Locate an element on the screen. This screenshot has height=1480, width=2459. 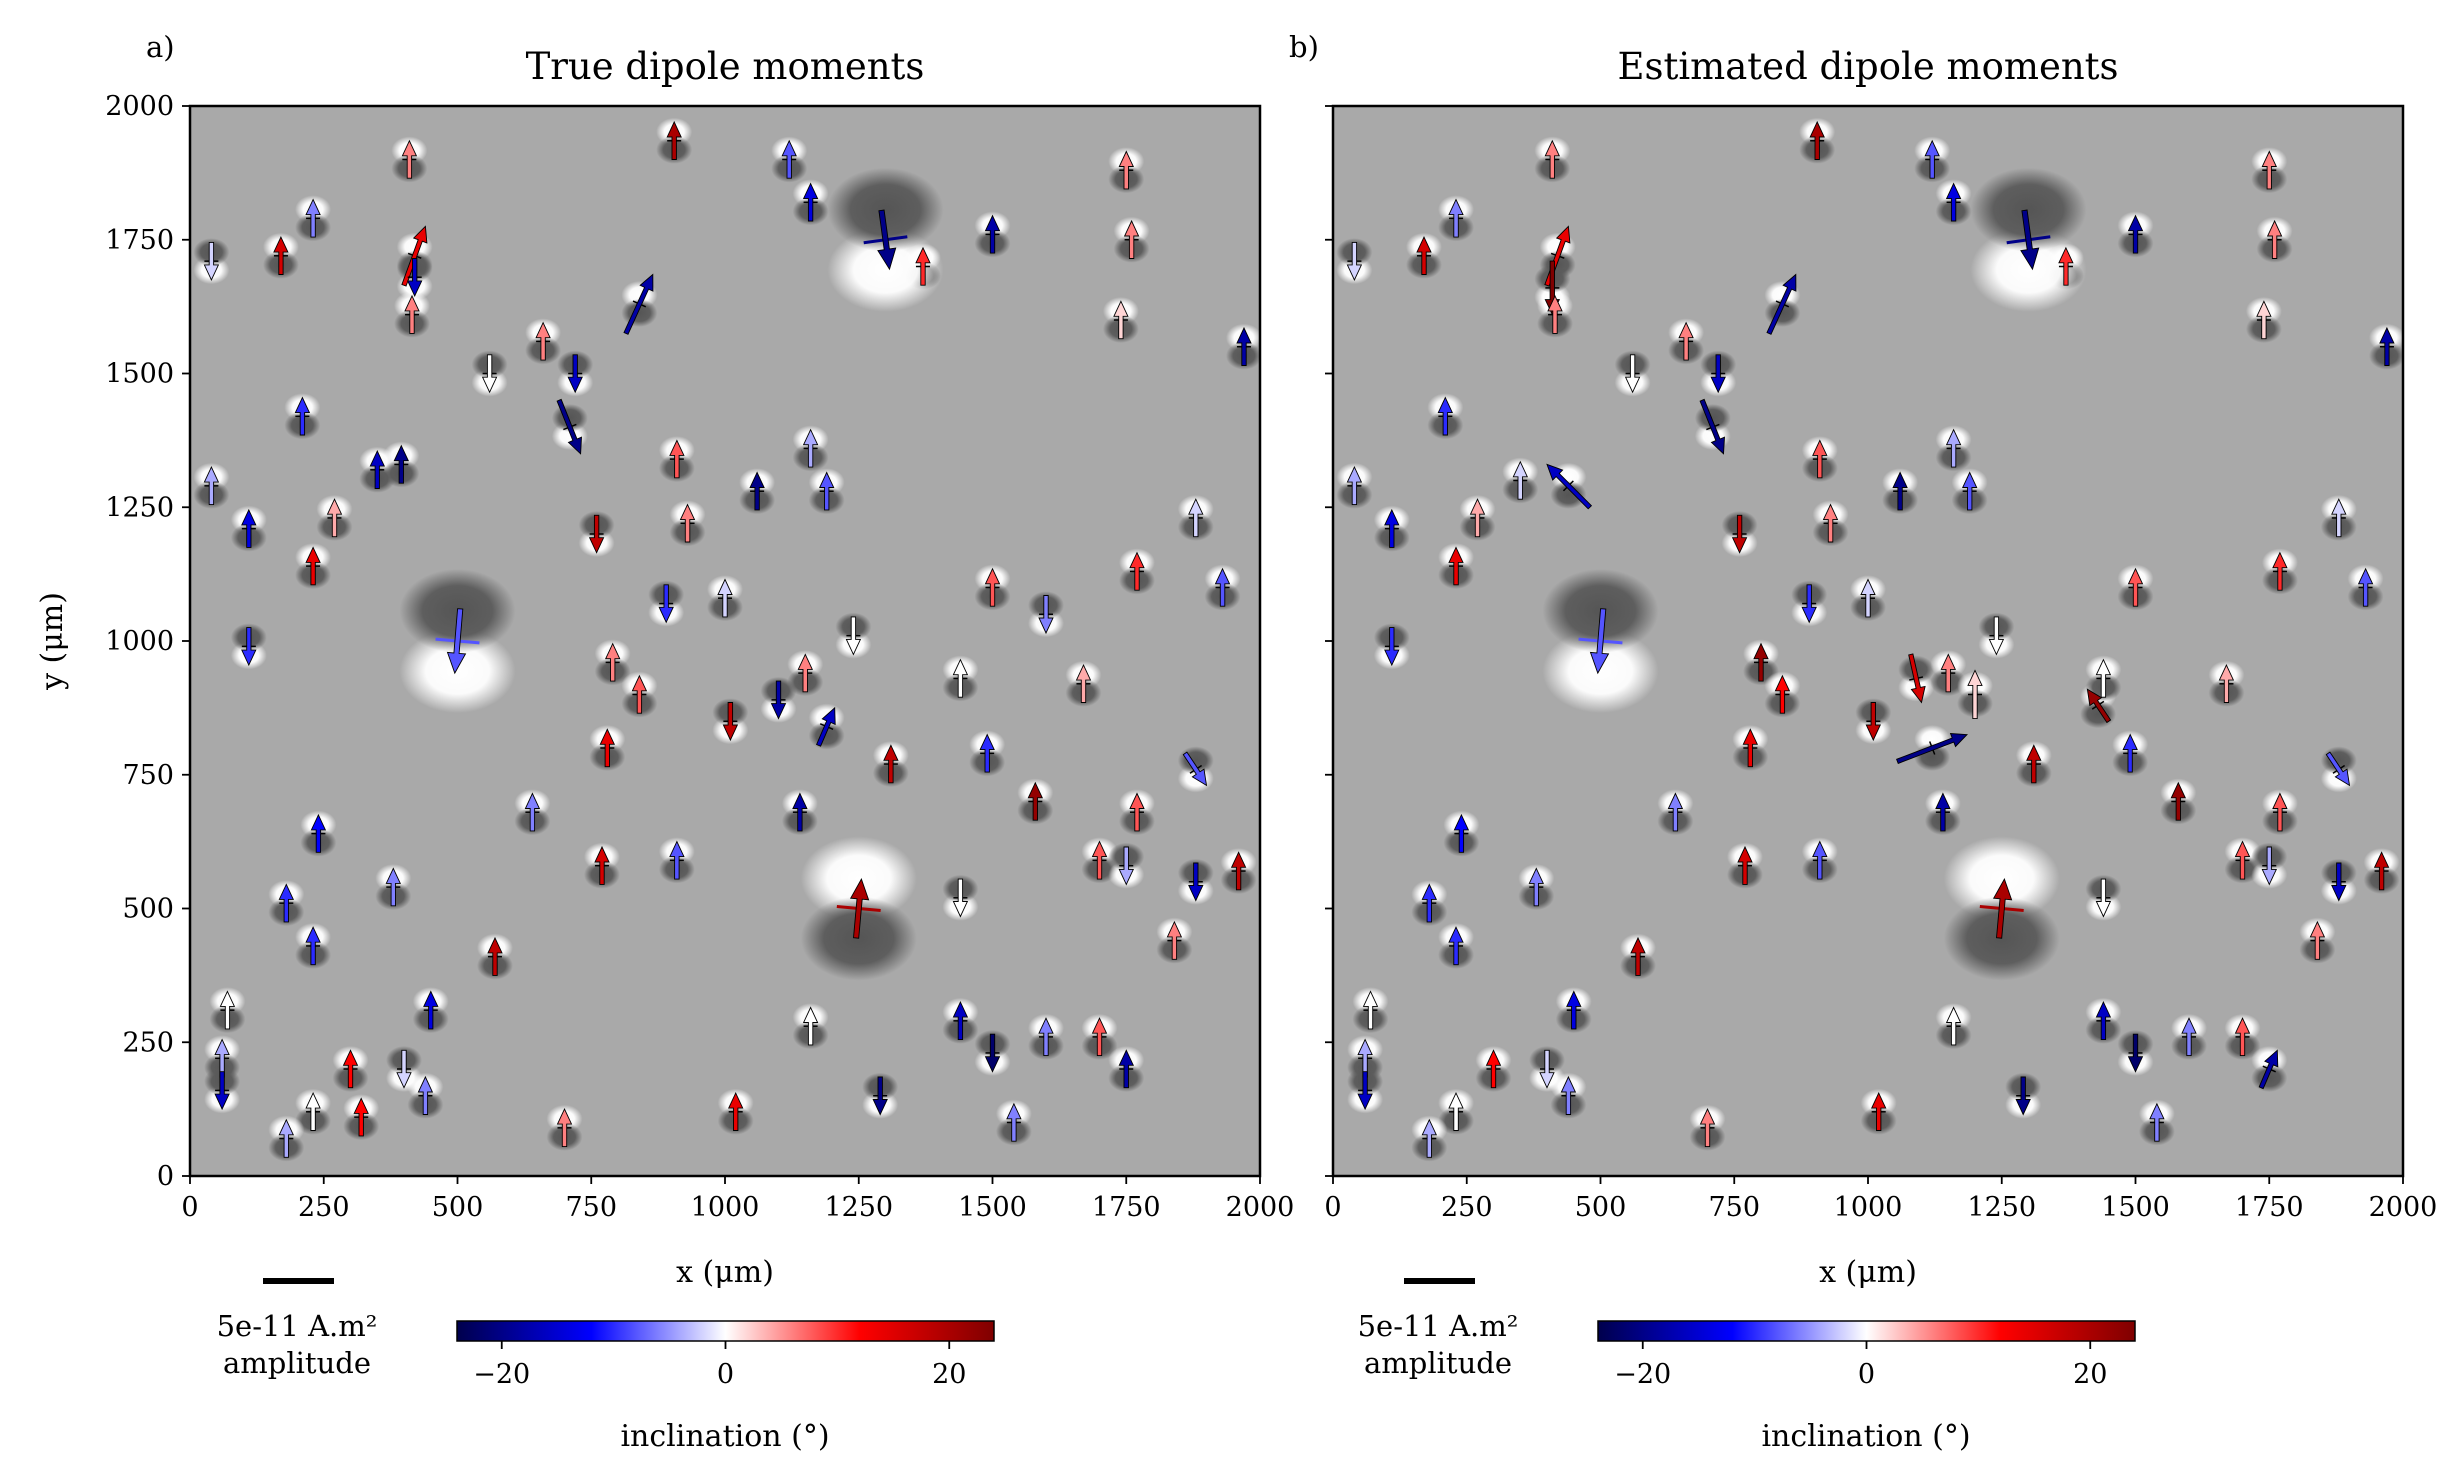
colorbar-tick-label: 0 is located at coordinates (725, 1374).